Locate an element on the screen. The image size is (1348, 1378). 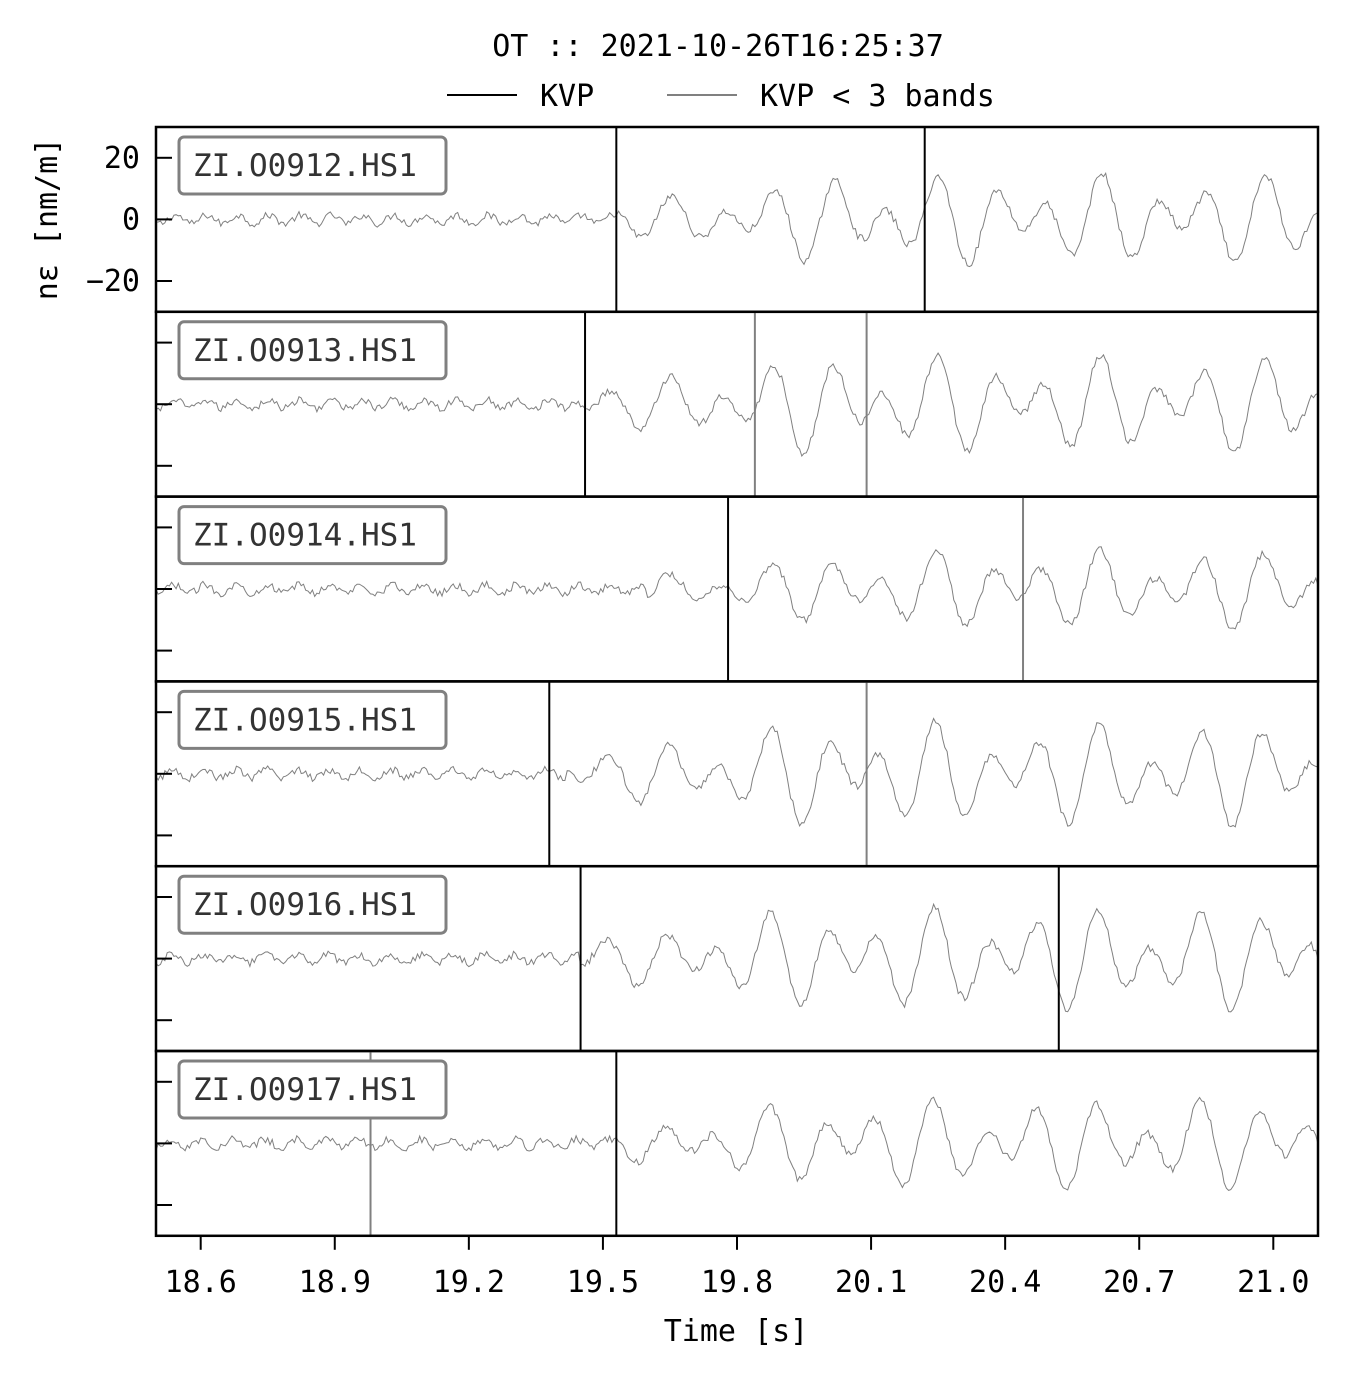
x-tick-label: 20.4 is located at coordinates (1005, 1282).